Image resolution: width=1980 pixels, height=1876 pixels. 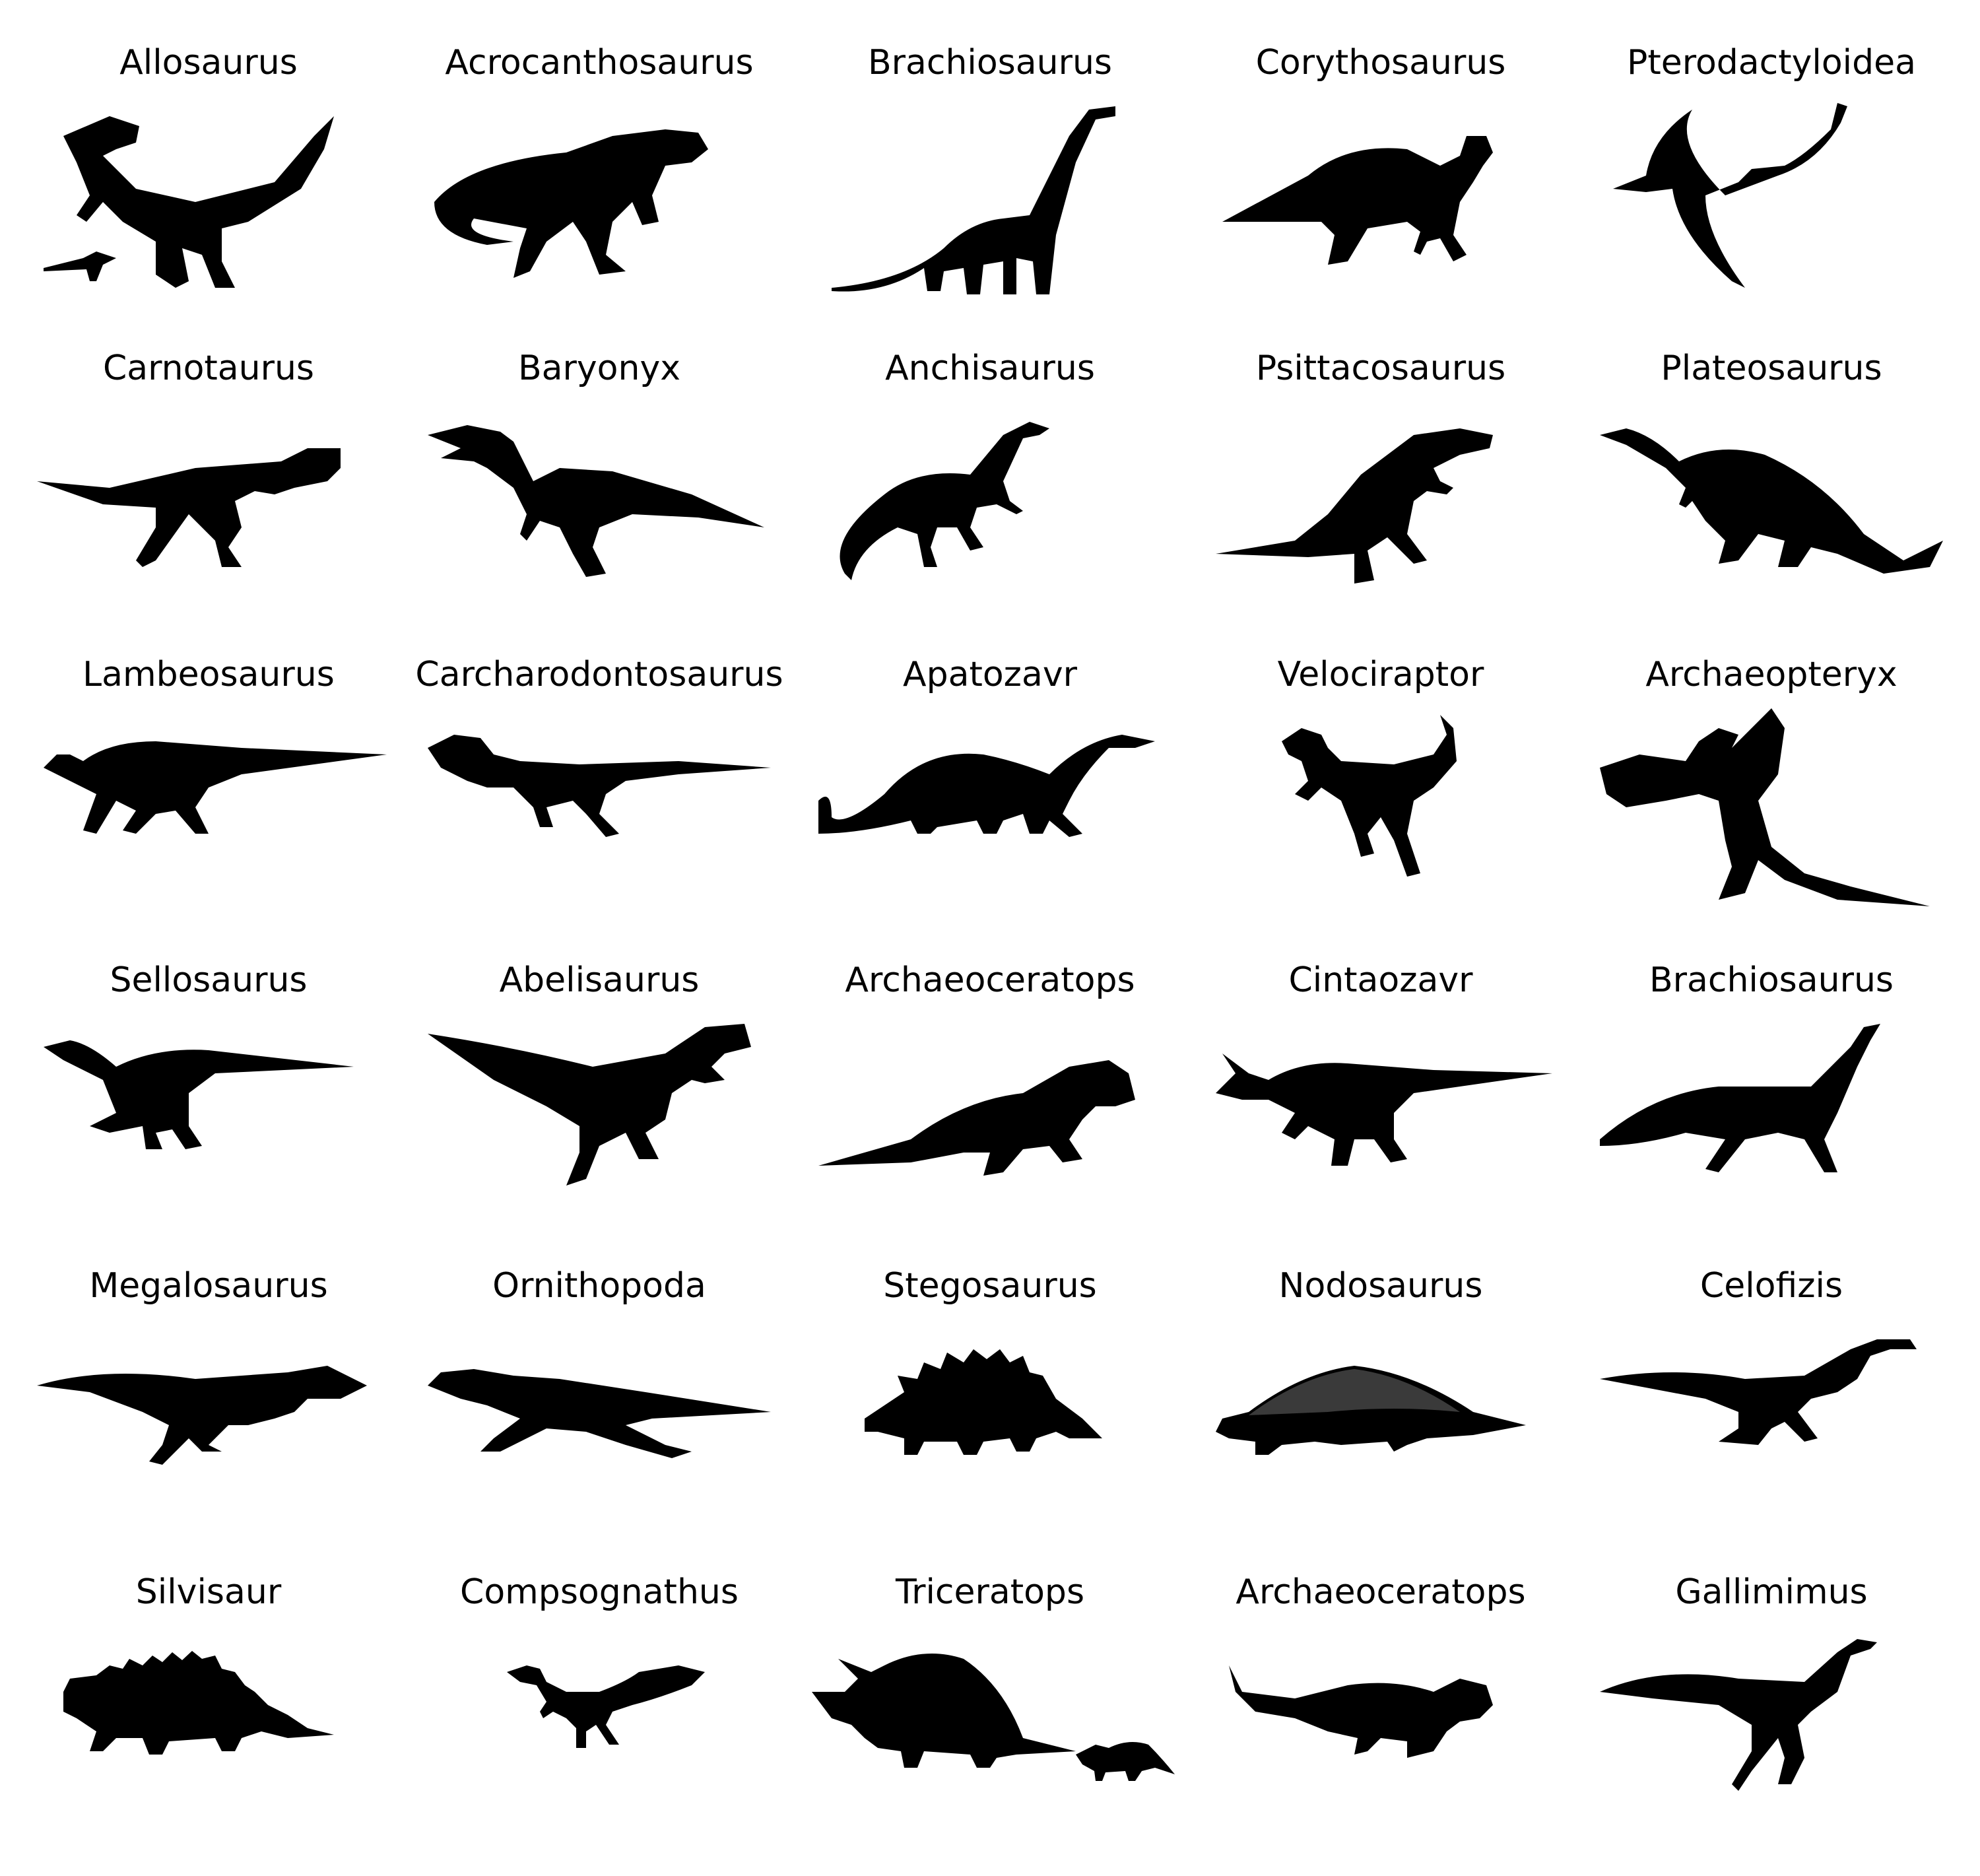 I want to click on dinosaur-label: Gallimimus, so click(x=1771, y=1592).